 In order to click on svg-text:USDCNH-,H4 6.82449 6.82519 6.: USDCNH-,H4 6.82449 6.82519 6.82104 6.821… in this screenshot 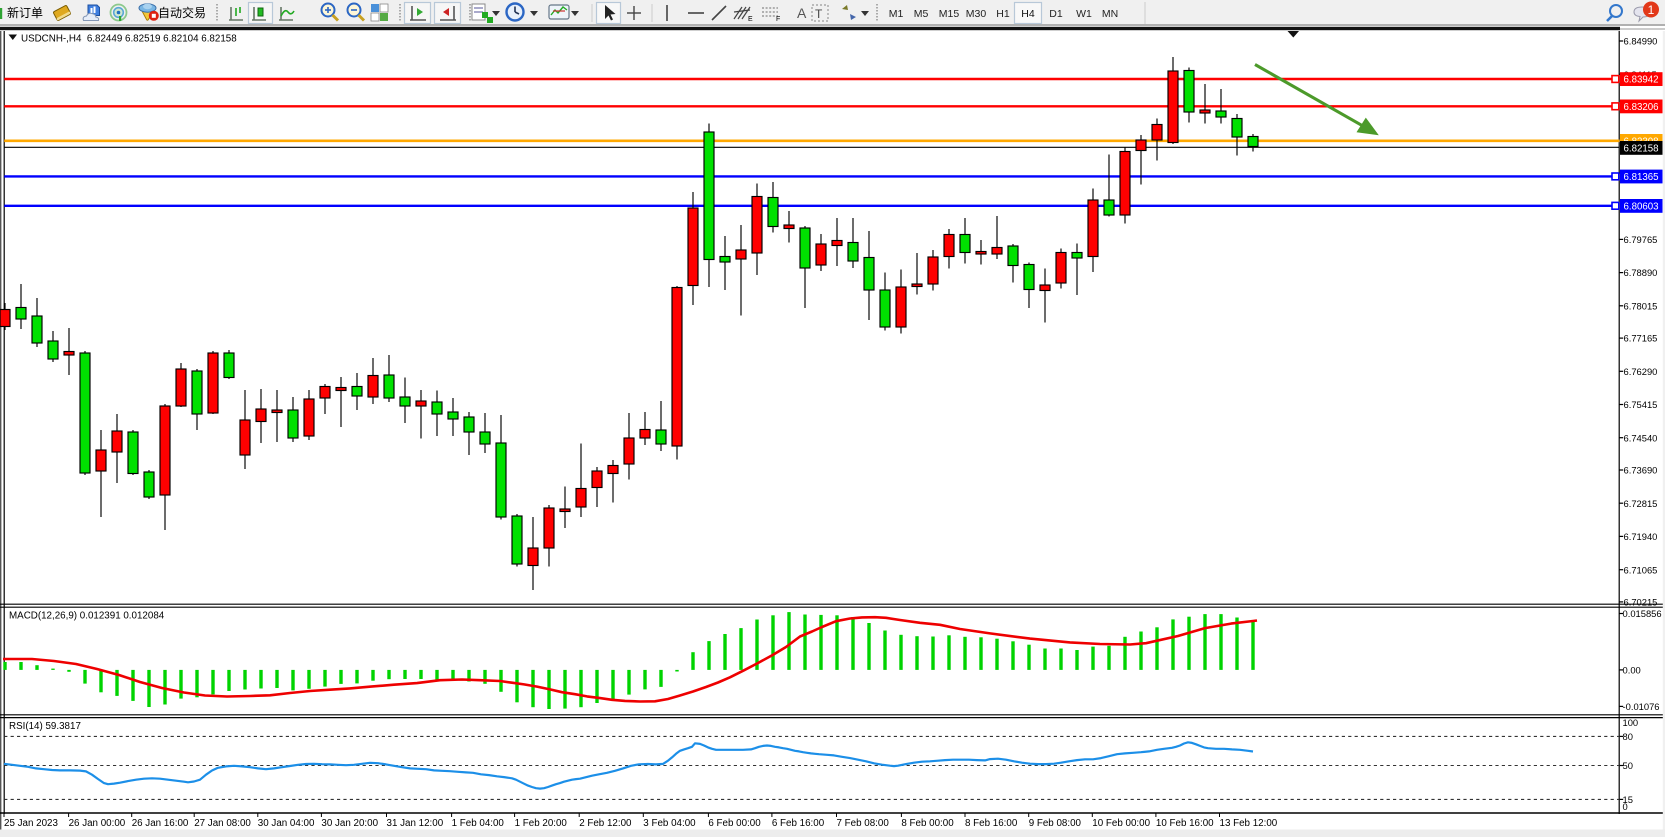, I will do `click(129, 39)`.